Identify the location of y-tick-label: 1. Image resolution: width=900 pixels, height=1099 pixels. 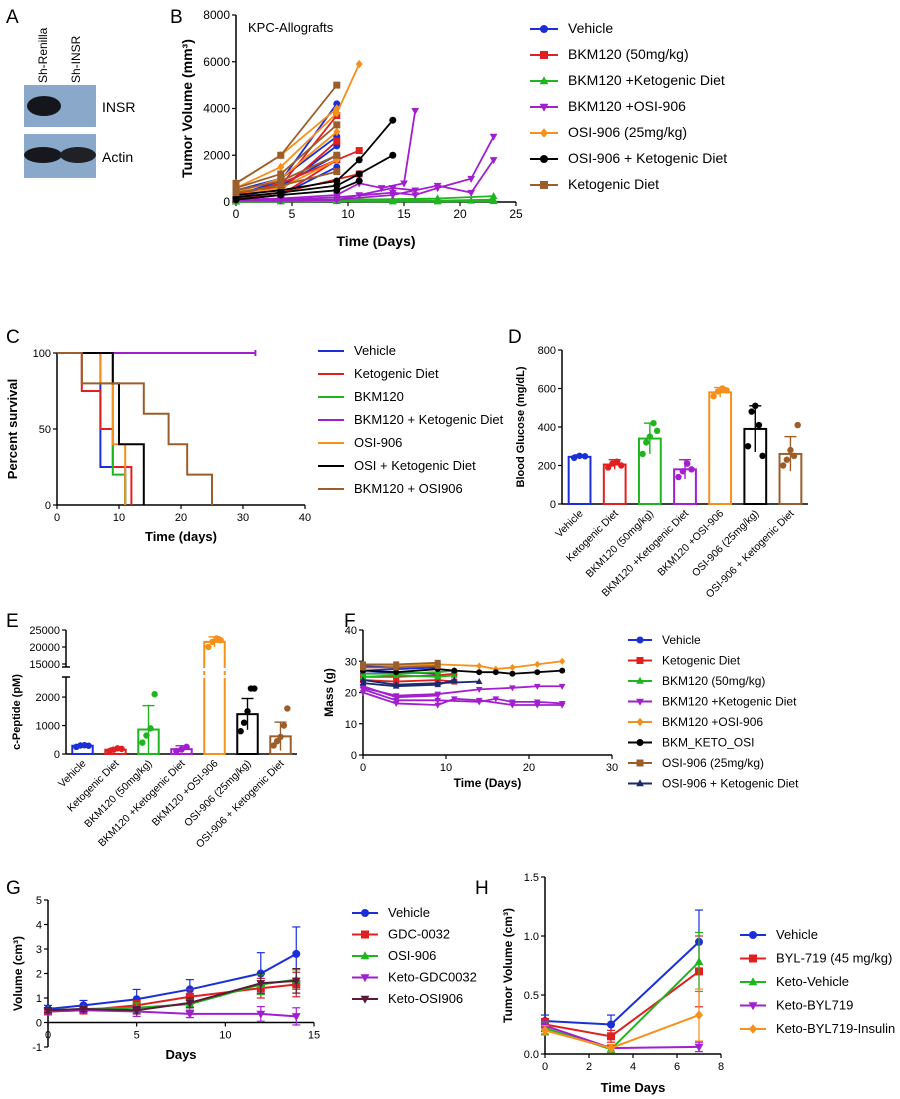
(39, 999).